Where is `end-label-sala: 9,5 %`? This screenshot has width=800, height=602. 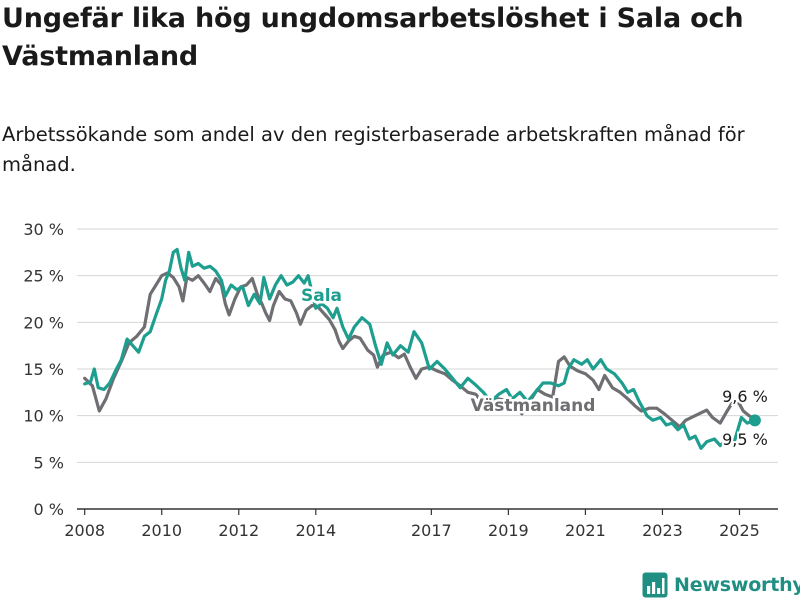
end-label-sala: 9,5 % is located at coordinates (745, 439).